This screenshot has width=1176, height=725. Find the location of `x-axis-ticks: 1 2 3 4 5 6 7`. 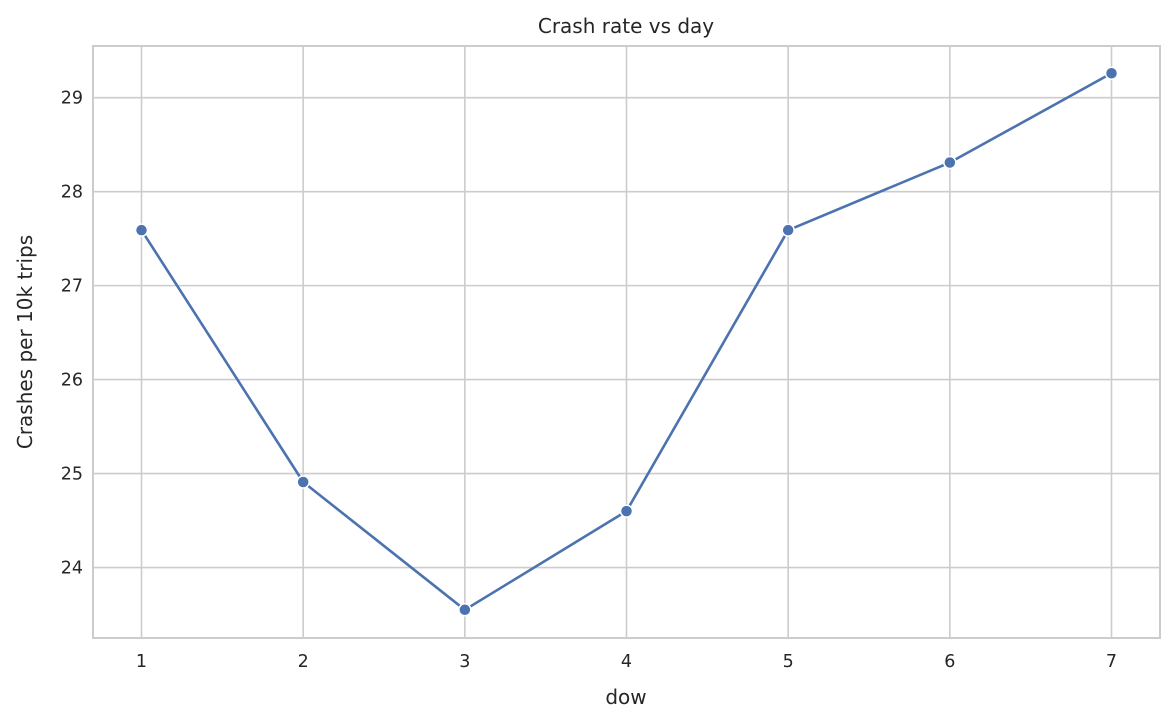

x-axis-ticks: 1 2 3 4 5 6 7 is located at coordinates (626, 662).